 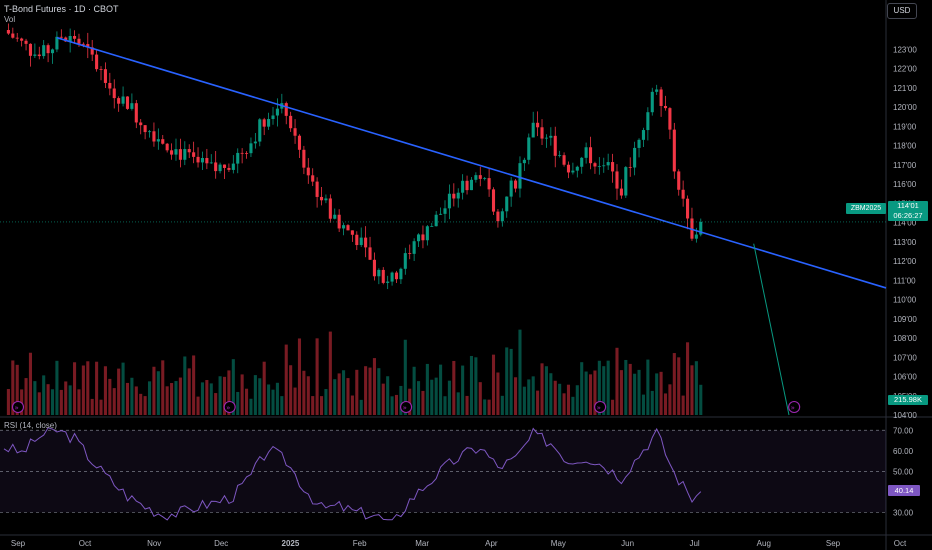 I want to click on currency-button: USD, so click(x=902, y=11).